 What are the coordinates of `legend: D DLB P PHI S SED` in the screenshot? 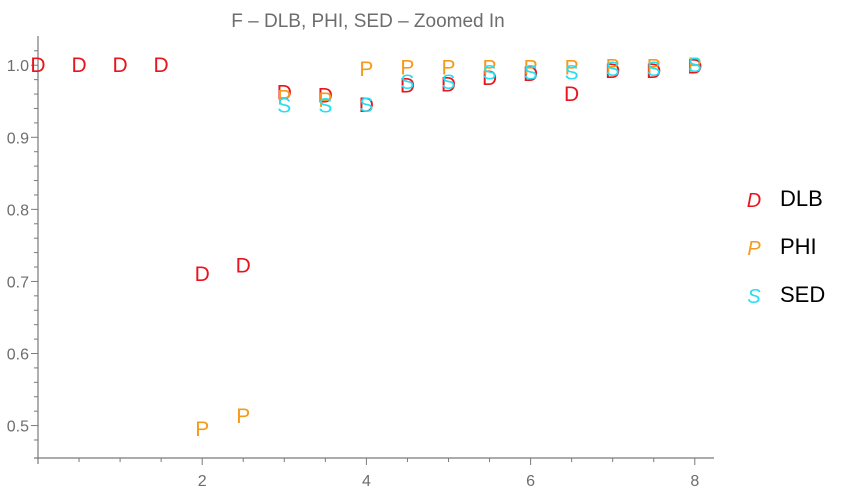 It's located at (786, 247).